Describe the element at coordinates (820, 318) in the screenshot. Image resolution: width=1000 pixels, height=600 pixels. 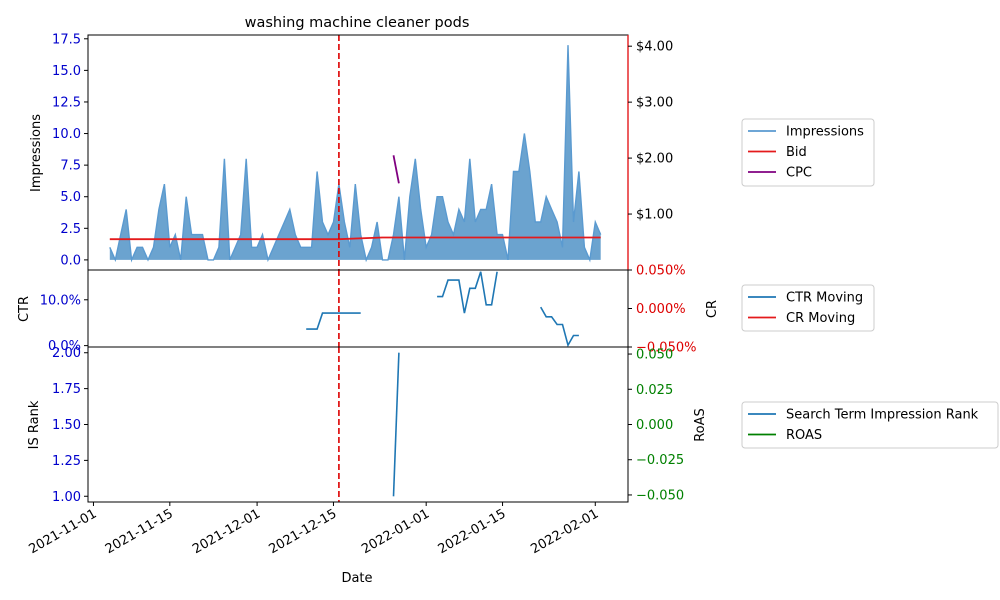
I see `legend-label: CR Moving` at that location.